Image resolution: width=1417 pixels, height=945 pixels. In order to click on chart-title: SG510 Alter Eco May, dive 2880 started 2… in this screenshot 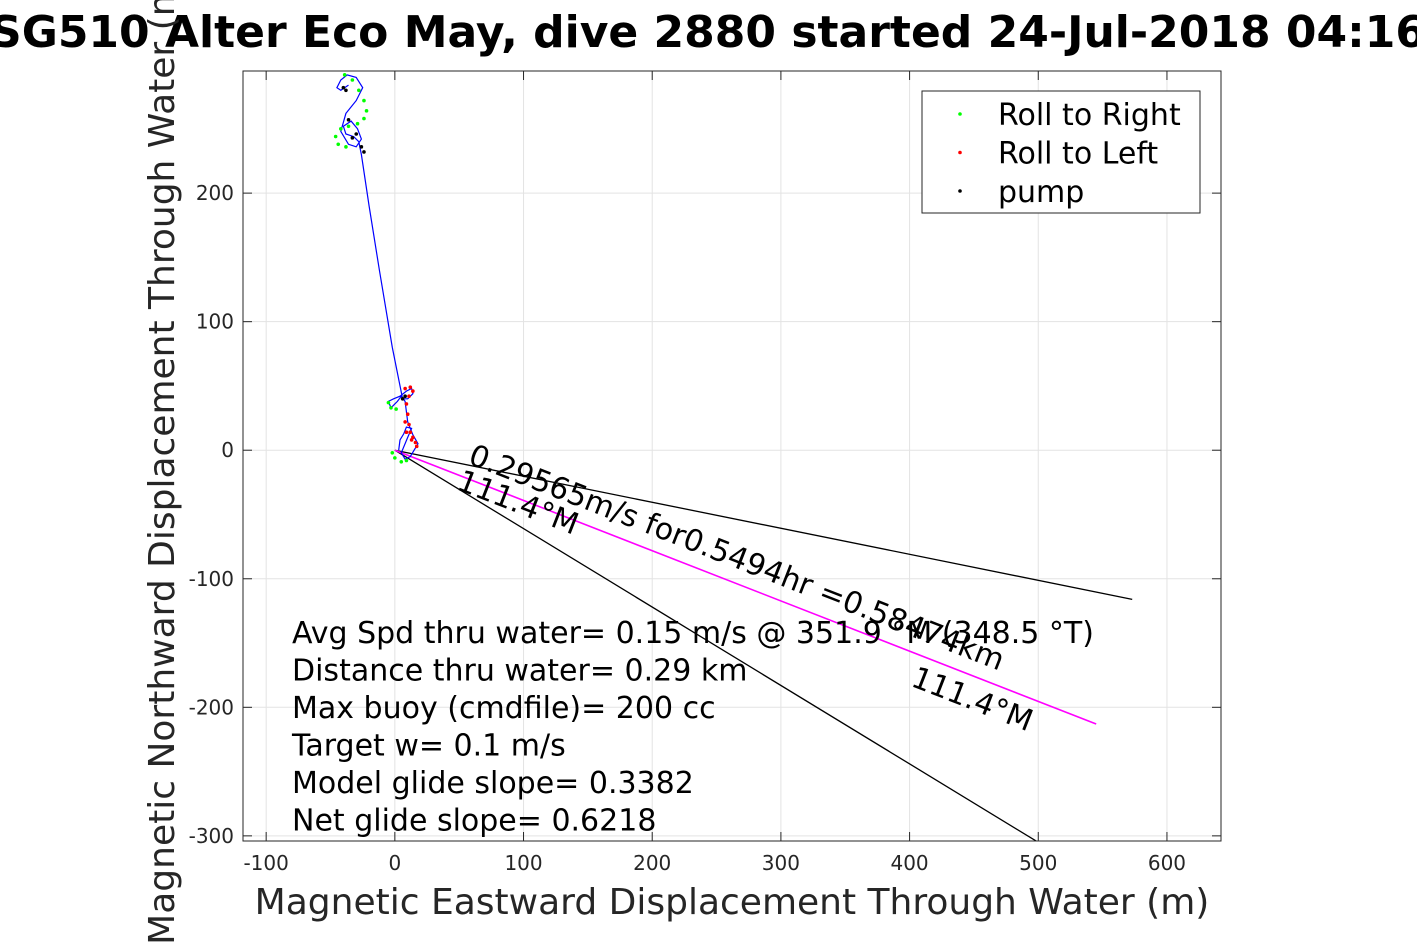, I will do `click(708, 32)`.